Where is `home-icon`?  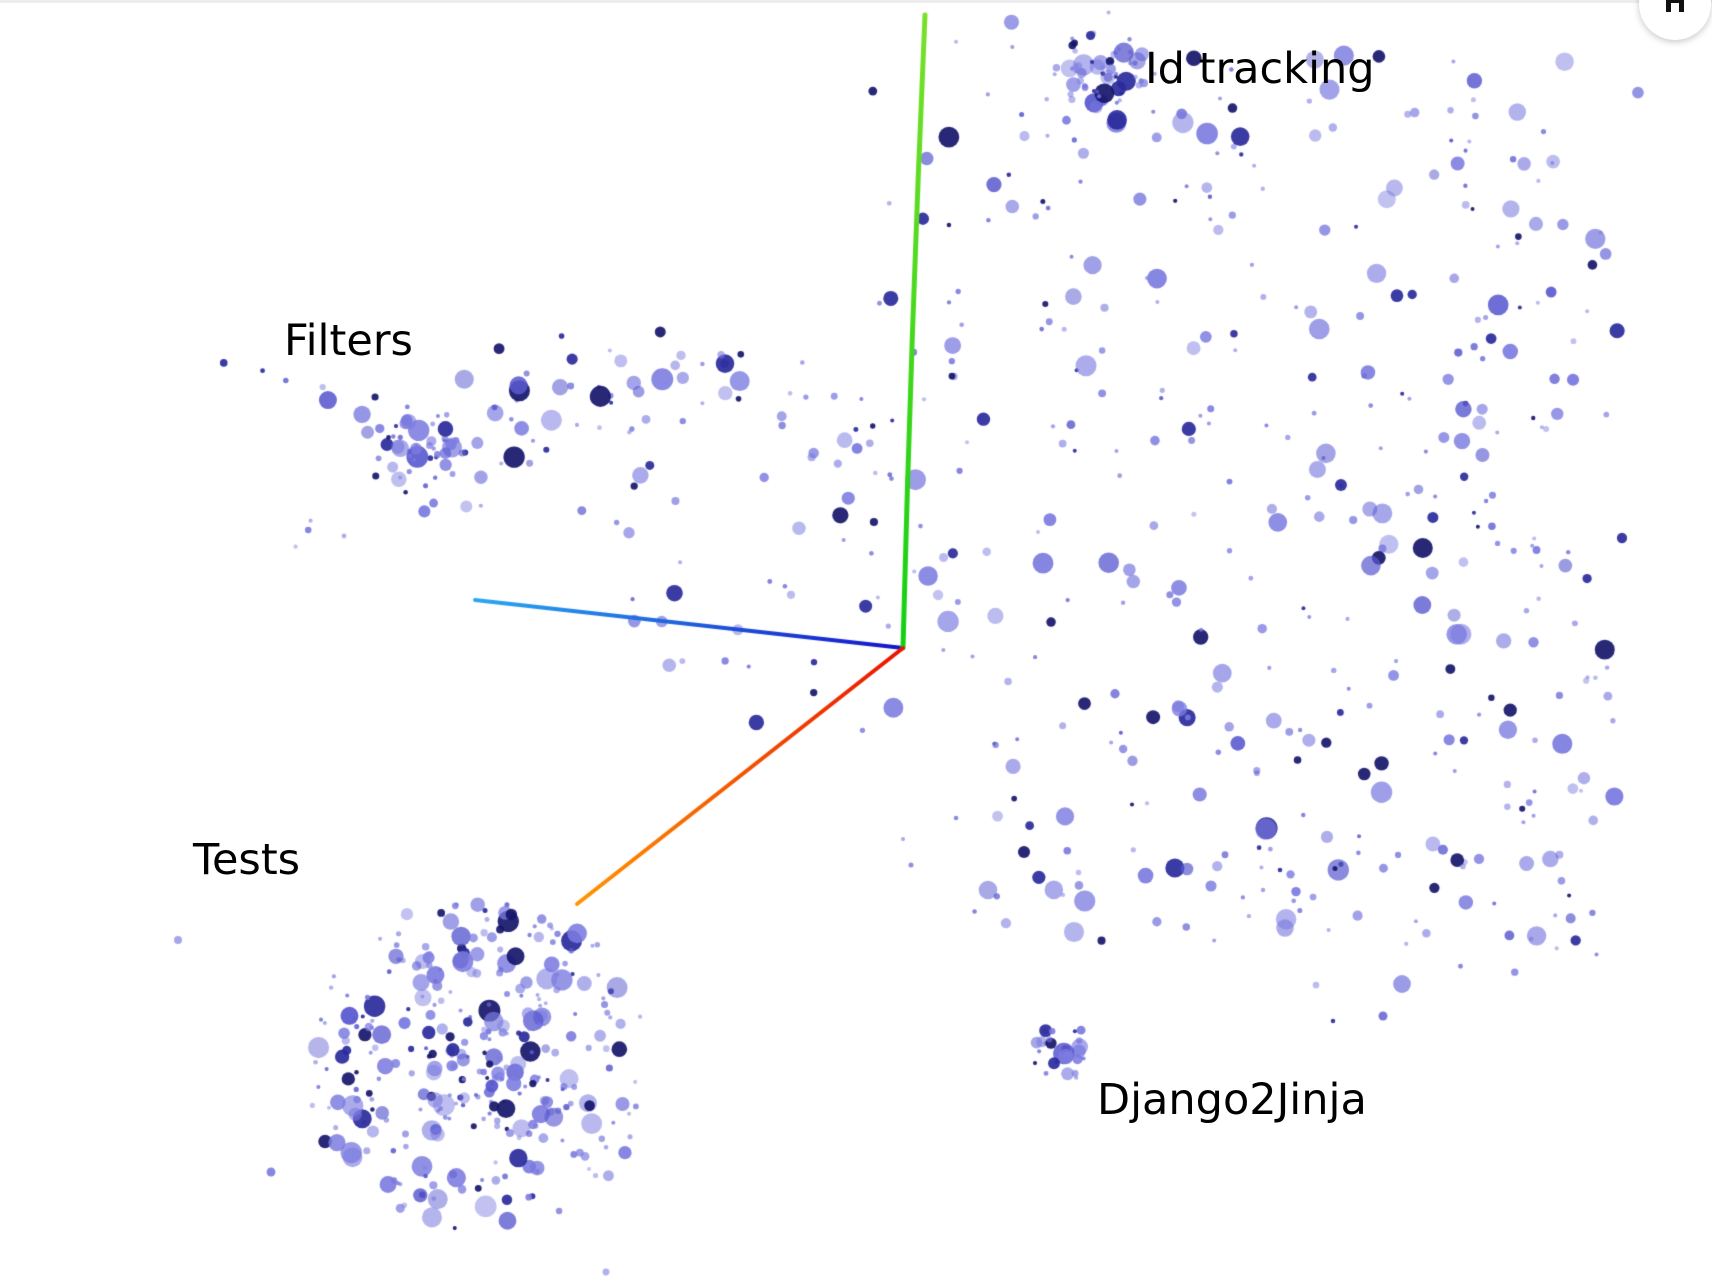 home-icon is located at coordinates (1675, 6).